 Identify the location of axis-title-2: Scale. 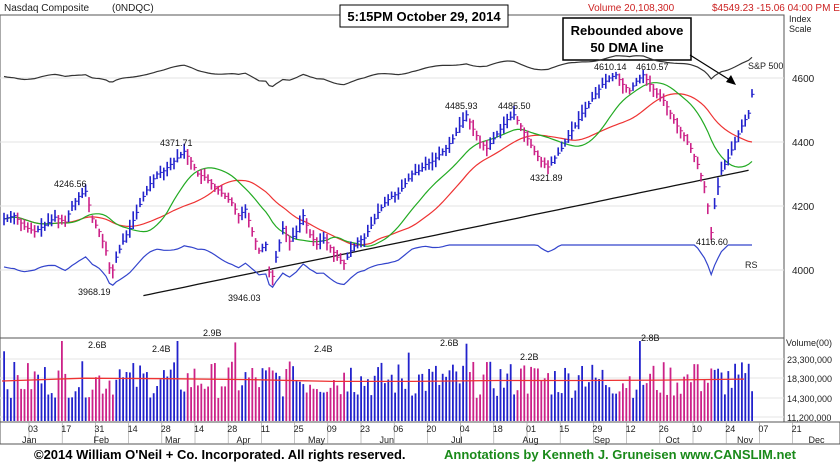
(800, 29).